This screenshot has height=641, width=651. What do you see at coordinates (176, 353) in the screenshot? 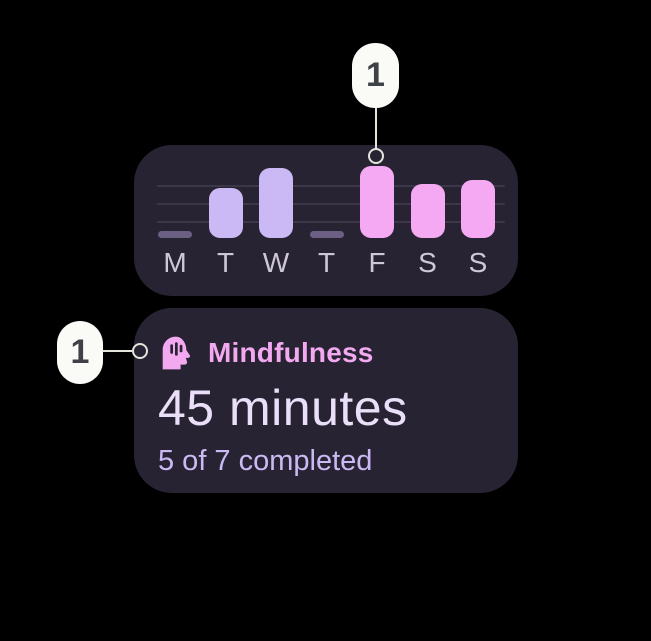
I see `mindfulness-icon` at bounding box center [176, 353].